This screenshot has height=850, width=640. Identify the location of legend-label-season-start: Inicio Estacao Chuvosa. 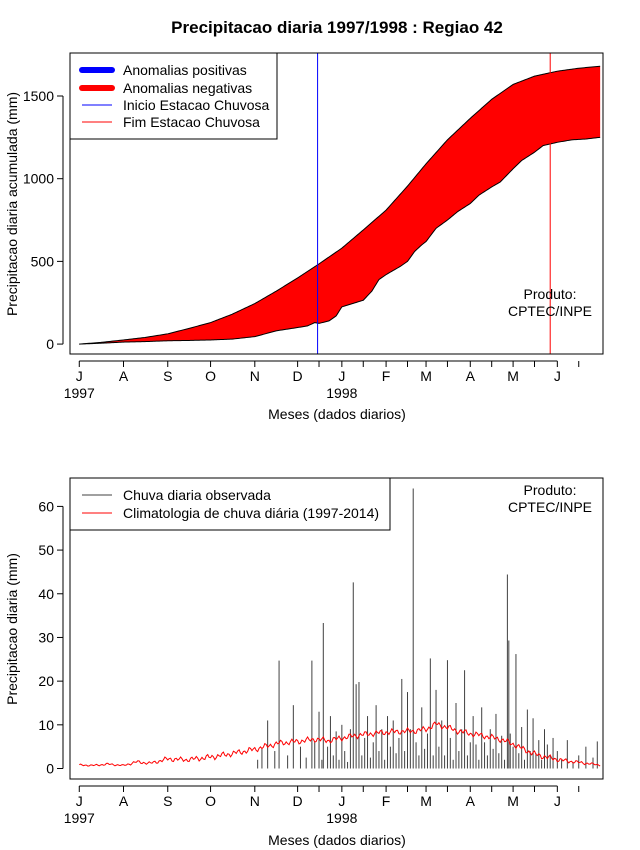
(196, 105).